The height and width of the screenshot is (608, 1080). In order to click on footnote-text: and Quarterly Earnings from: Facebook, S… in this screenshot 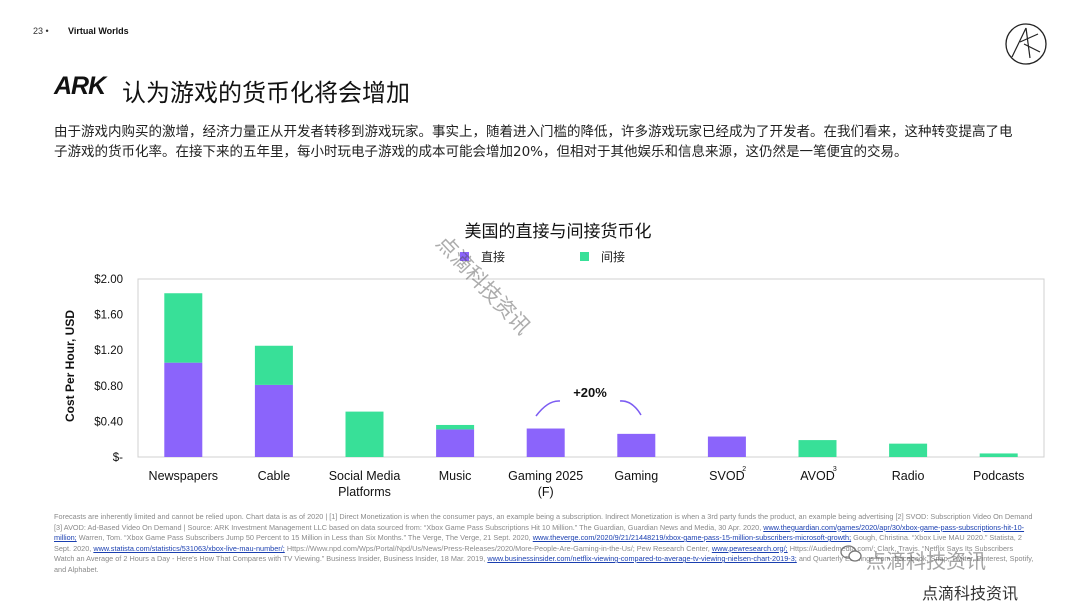, I will do `click(544, 564)`.